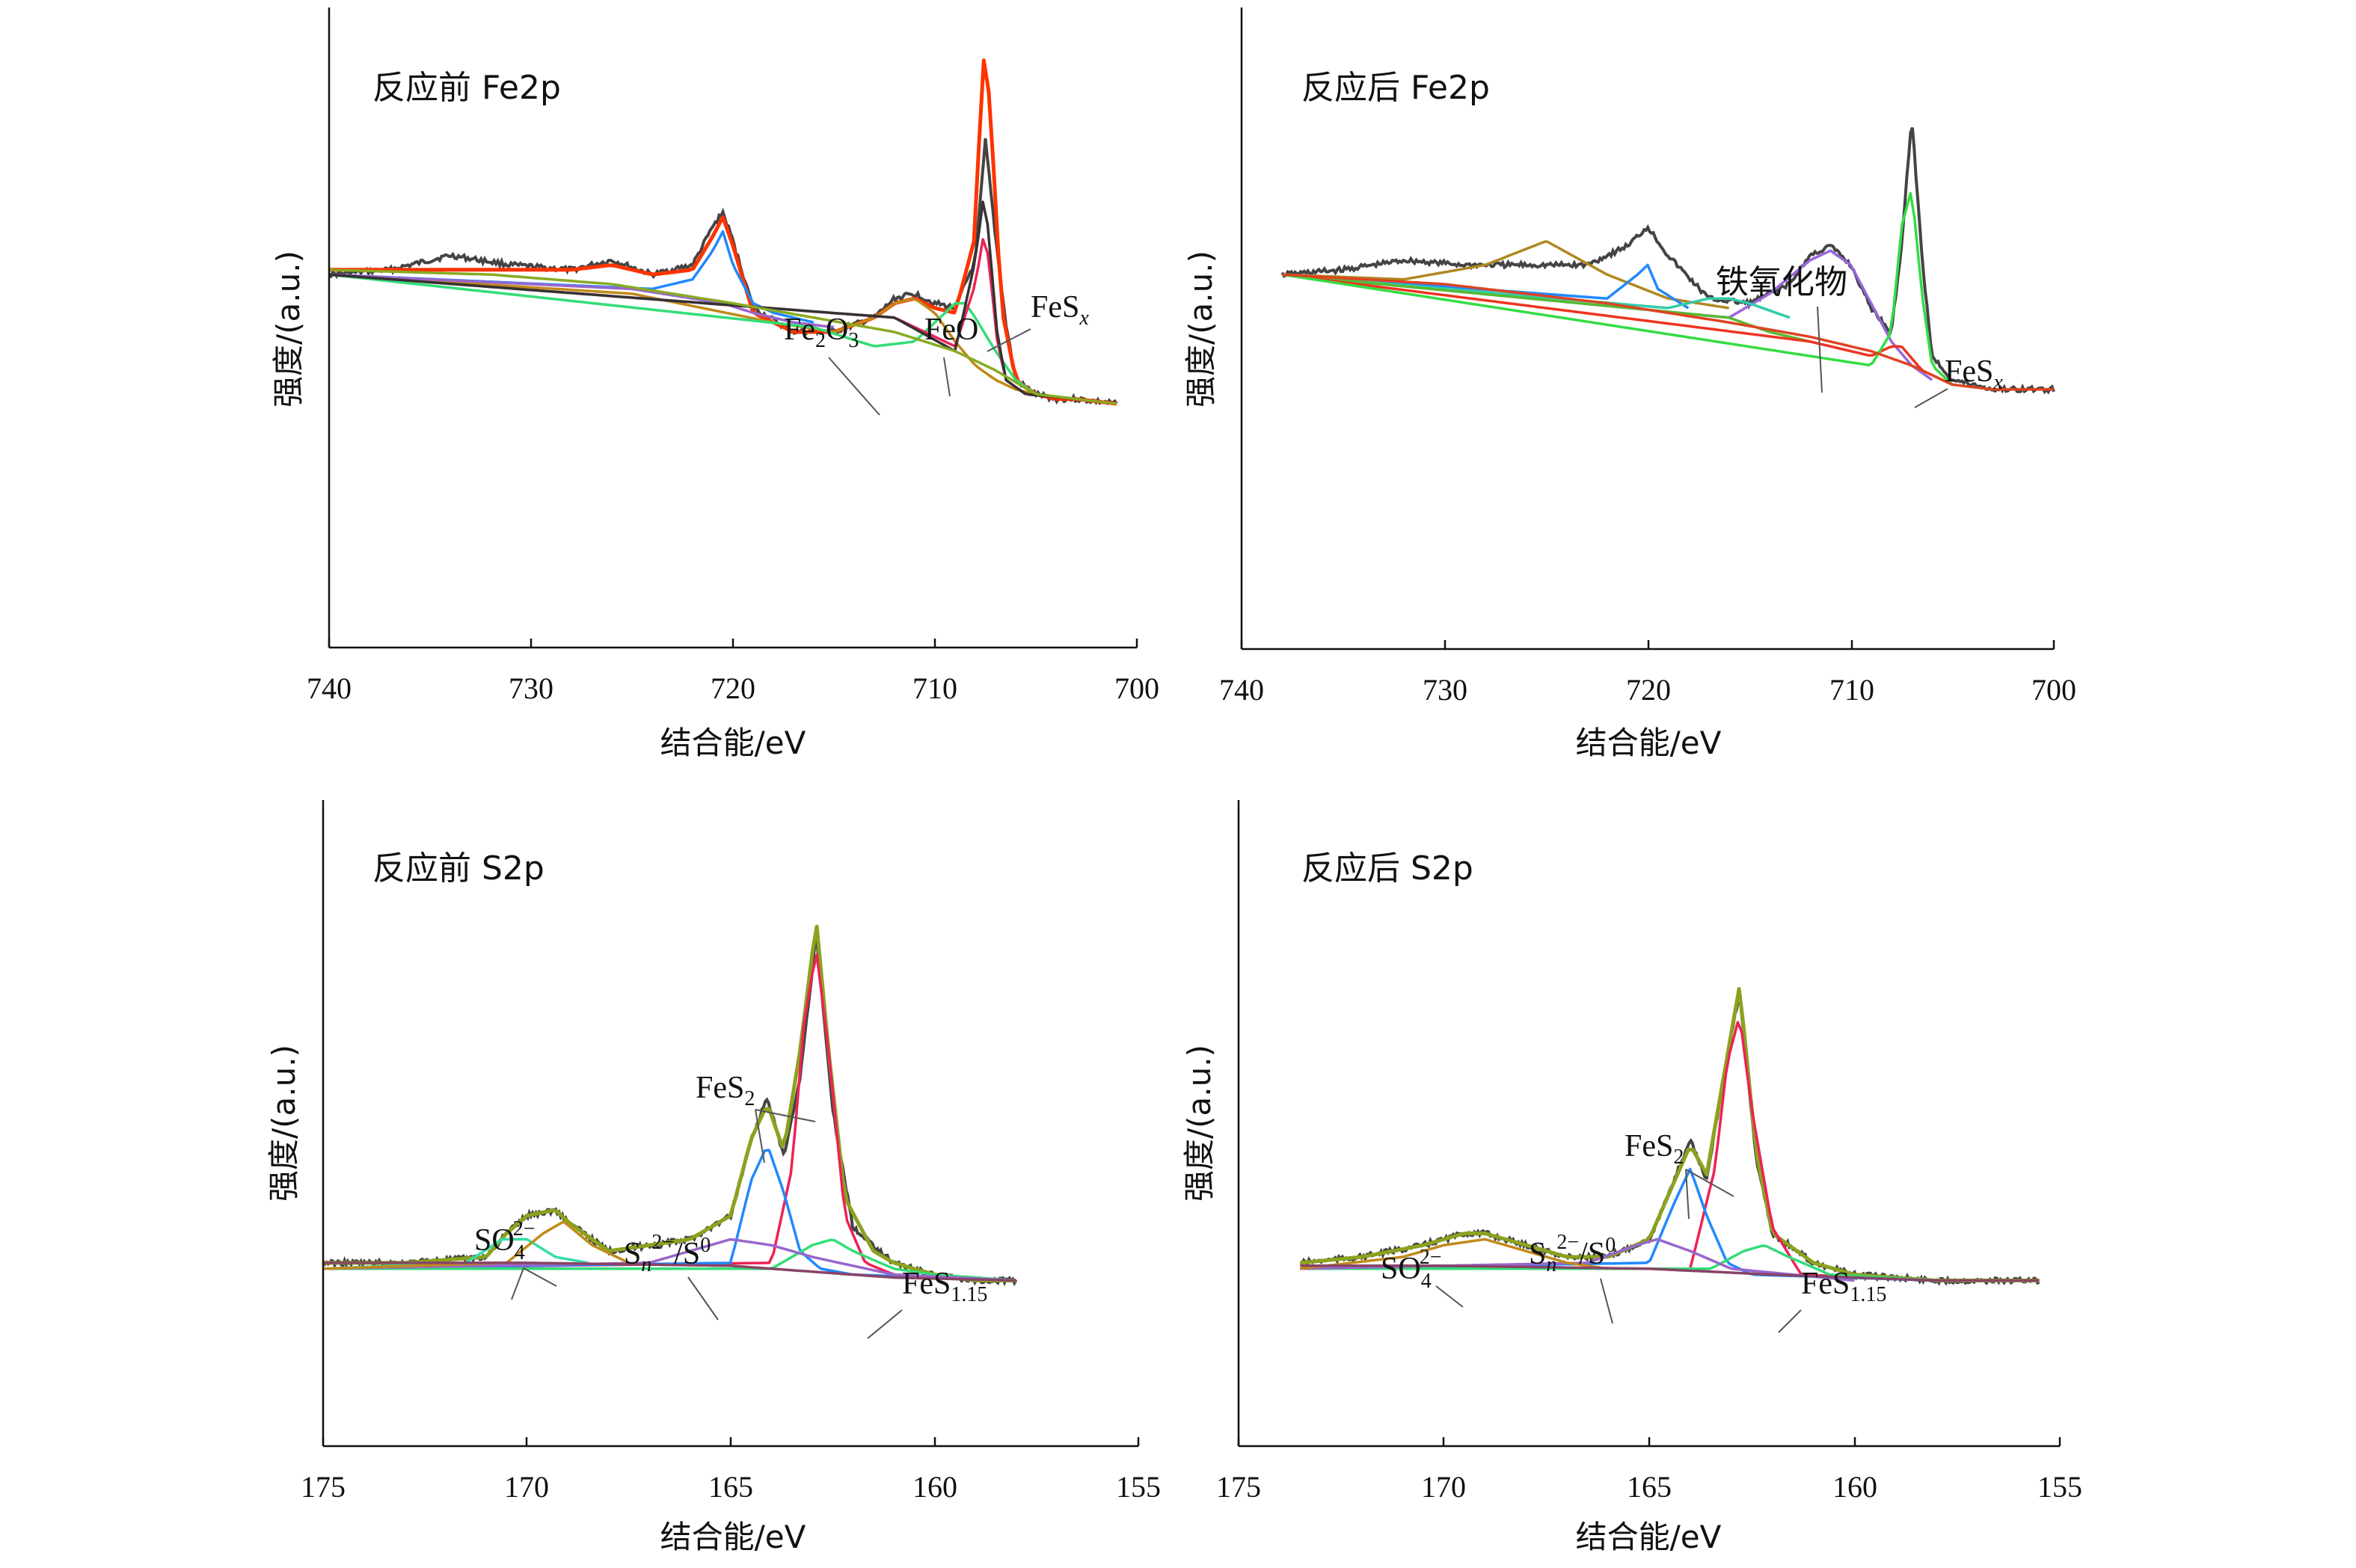 The height and width of the screenshot is (1568, 2356). Describe the element at coordinates (1781, 282) in the screenshot. I see `annotation-iron-oxide: 铁氧化物` at that location.